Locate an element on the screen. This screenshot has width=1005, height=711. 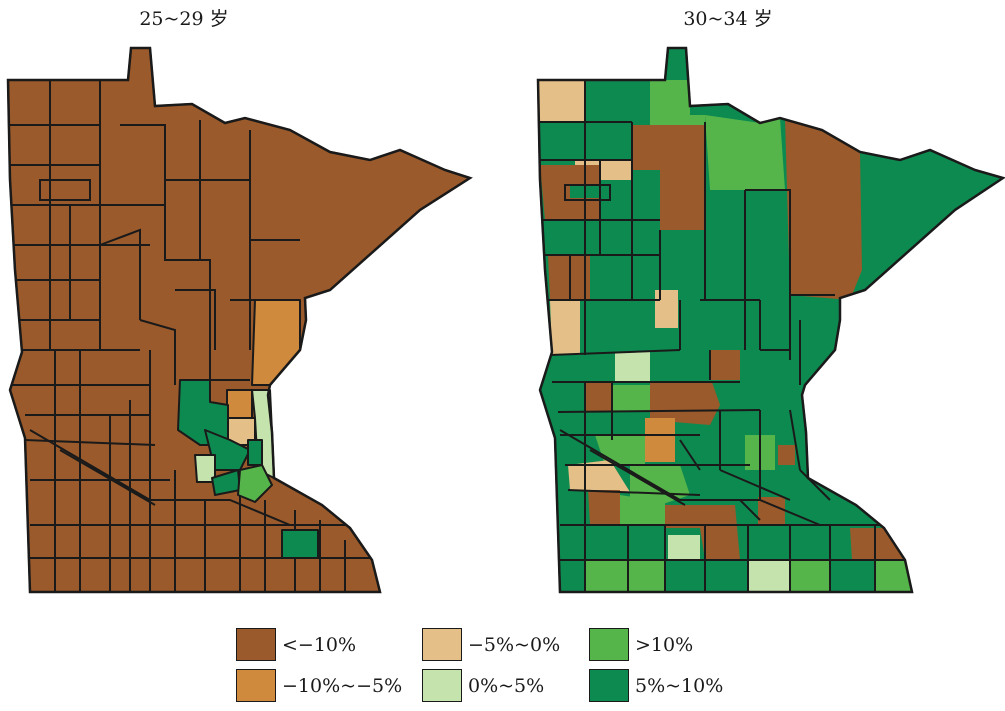
map-title-25-29: 25~29 岁 is located at coordinates (184, 19).